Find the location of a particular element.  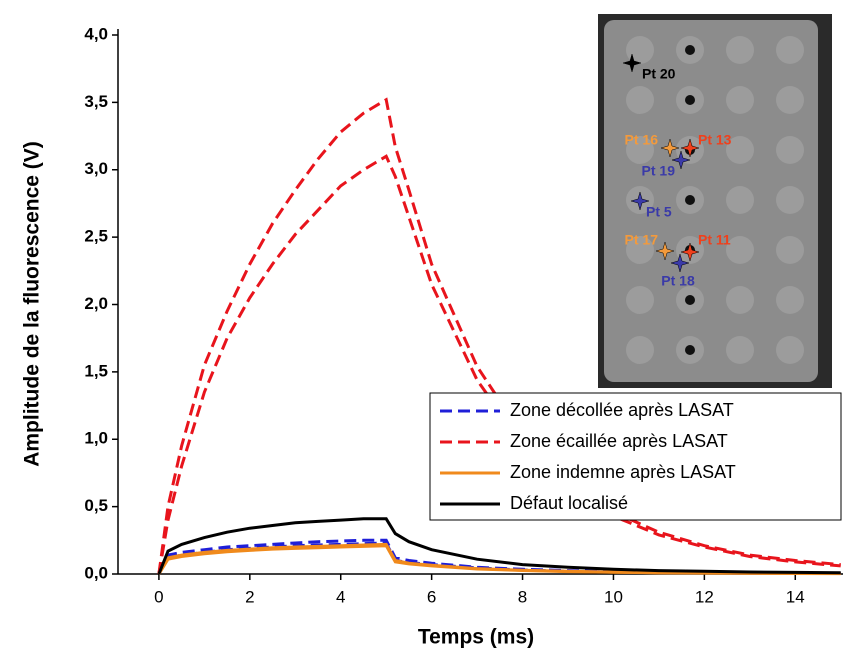

legend-box is located at coordinates (635, 456).